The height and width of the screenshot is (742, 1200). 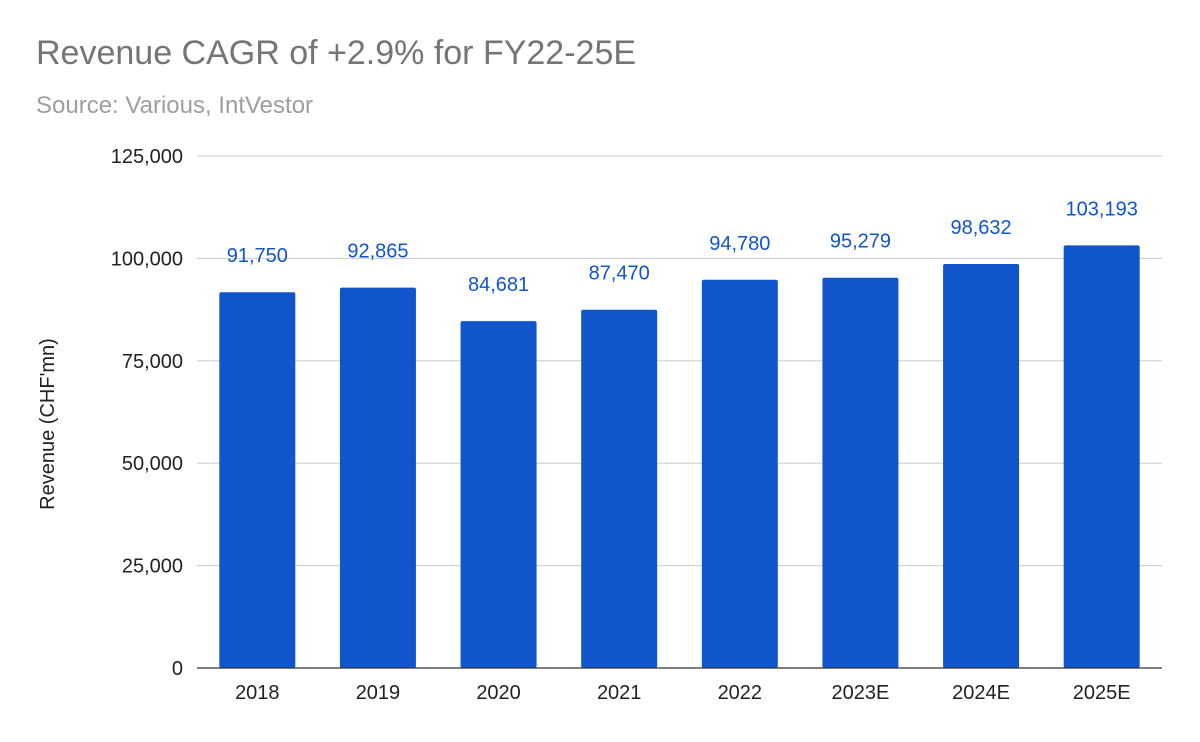 I want to click on data-label: 98,632, so click(x=980, y=228).